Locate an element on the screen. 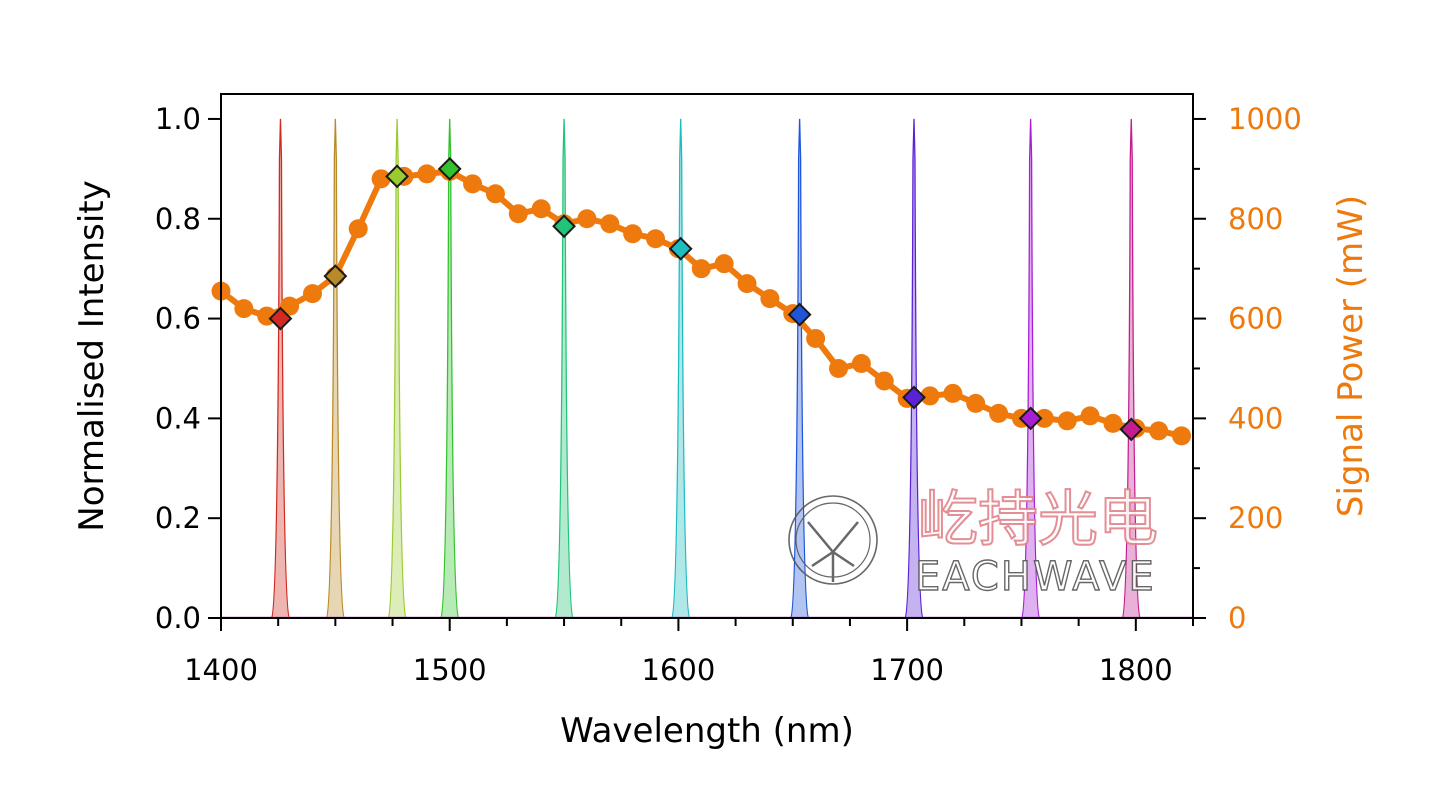 Image resolution: width=1449 pixels, height=807 pixels. y-left-tick-label: 0.6 is located at coordinates (178, 319).